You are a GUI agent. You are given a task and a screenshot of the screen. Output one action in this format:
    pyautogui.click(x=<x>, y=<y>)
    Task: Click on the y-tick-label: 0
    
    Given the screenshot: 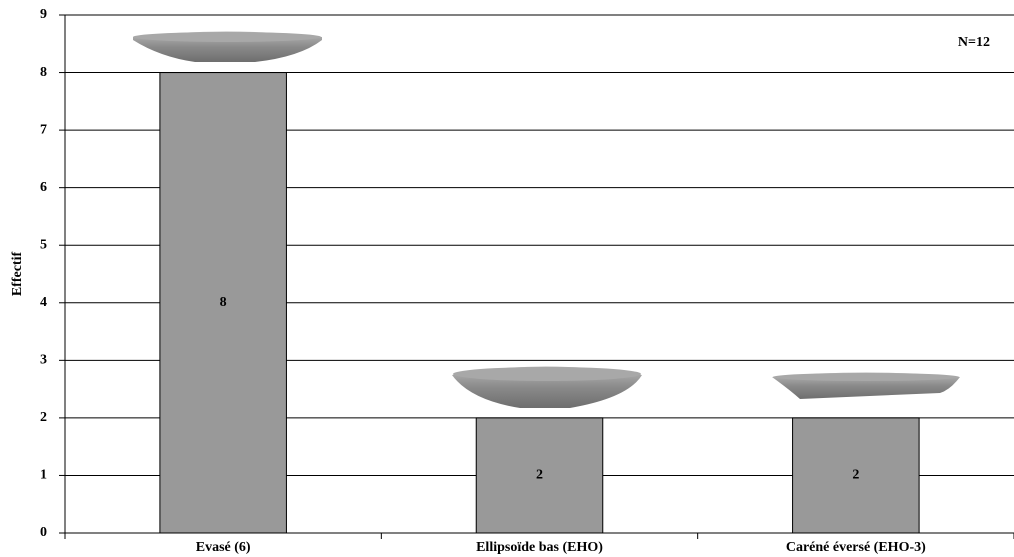 What is the action you would take?
    pyautogui.click(x=43, y=532)
    